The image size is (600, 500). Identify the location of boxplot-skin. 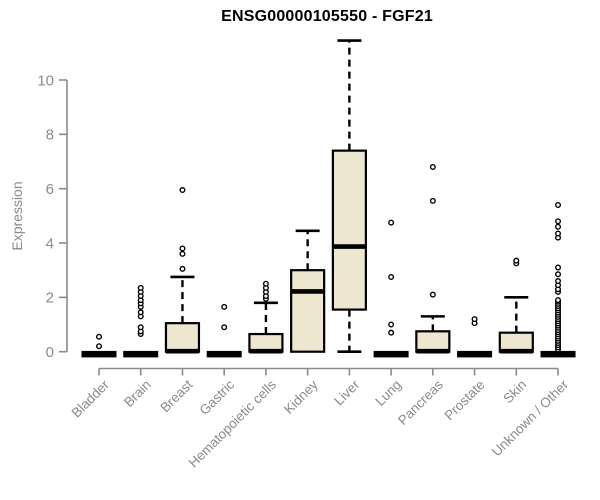
(516, 305).